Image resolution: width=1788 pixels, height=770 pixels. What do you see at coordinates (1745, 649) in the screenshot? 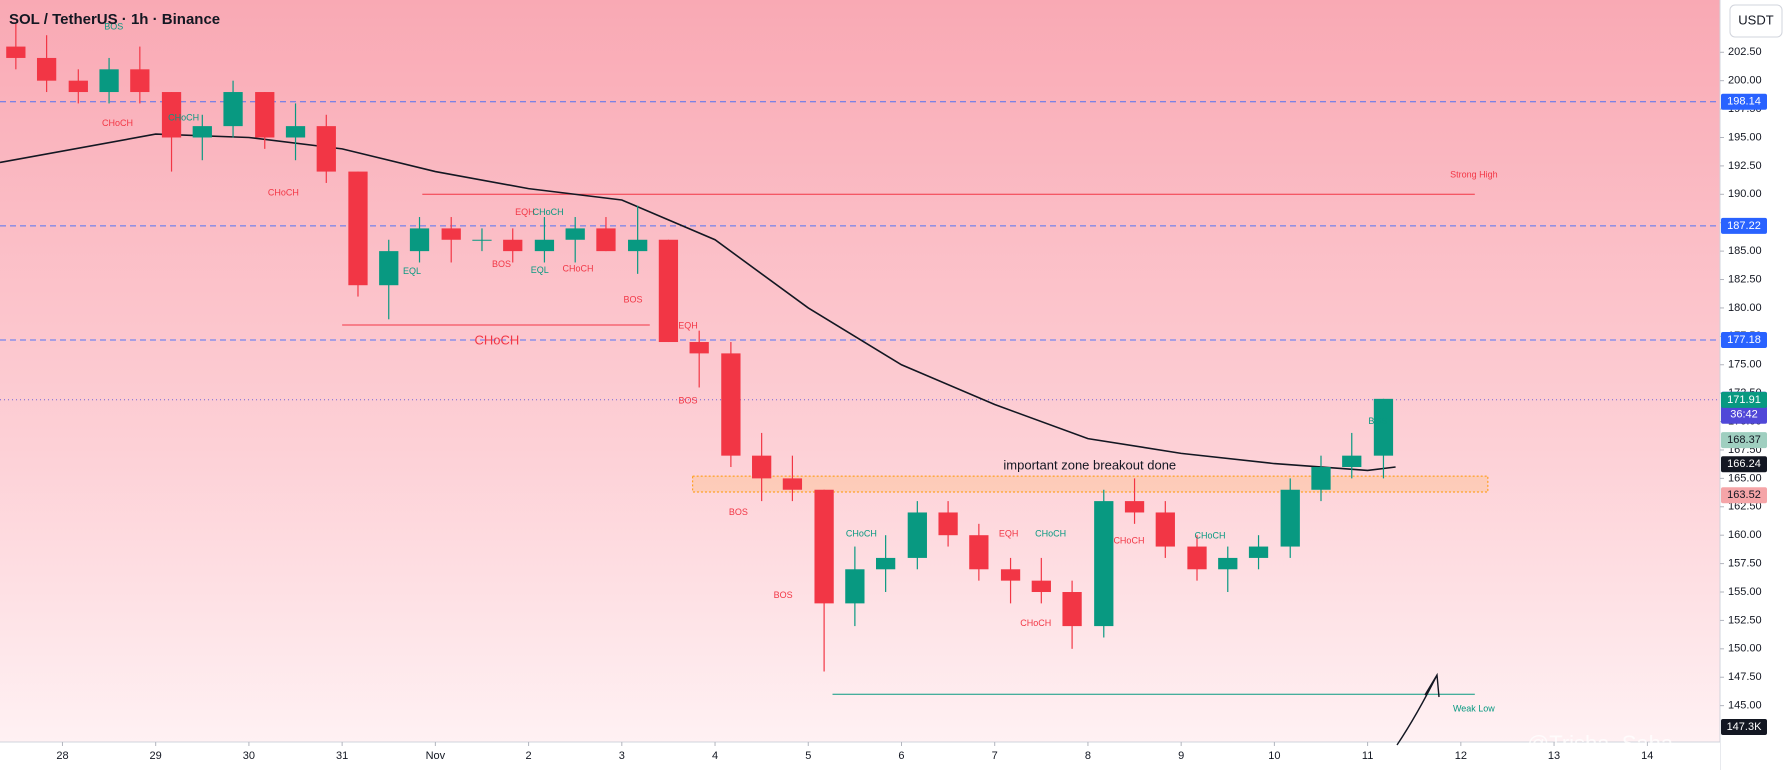
I see `y-tick-label: 150.00` at bounding box center [1745, 649].